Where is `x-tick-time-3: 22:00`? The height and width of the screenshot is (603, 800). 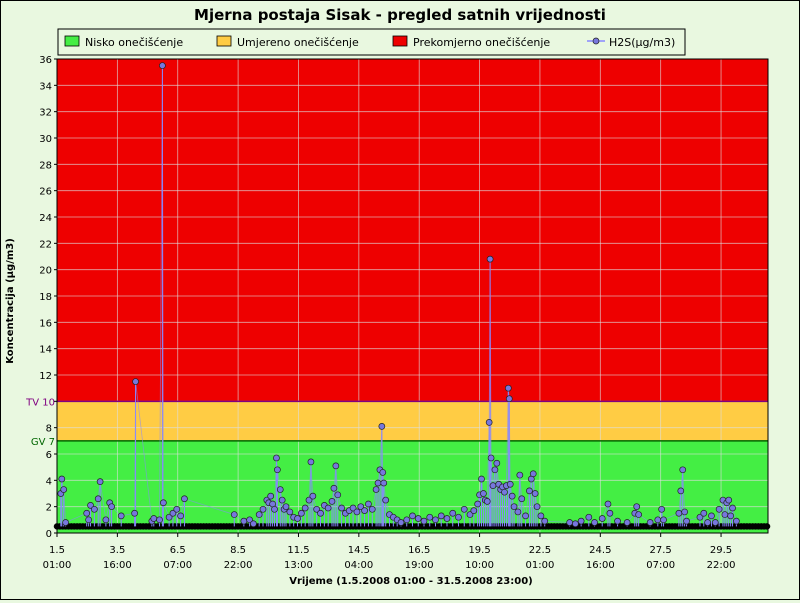 x-tick-time-3: 22:00 is located at coordinates (238, 565).